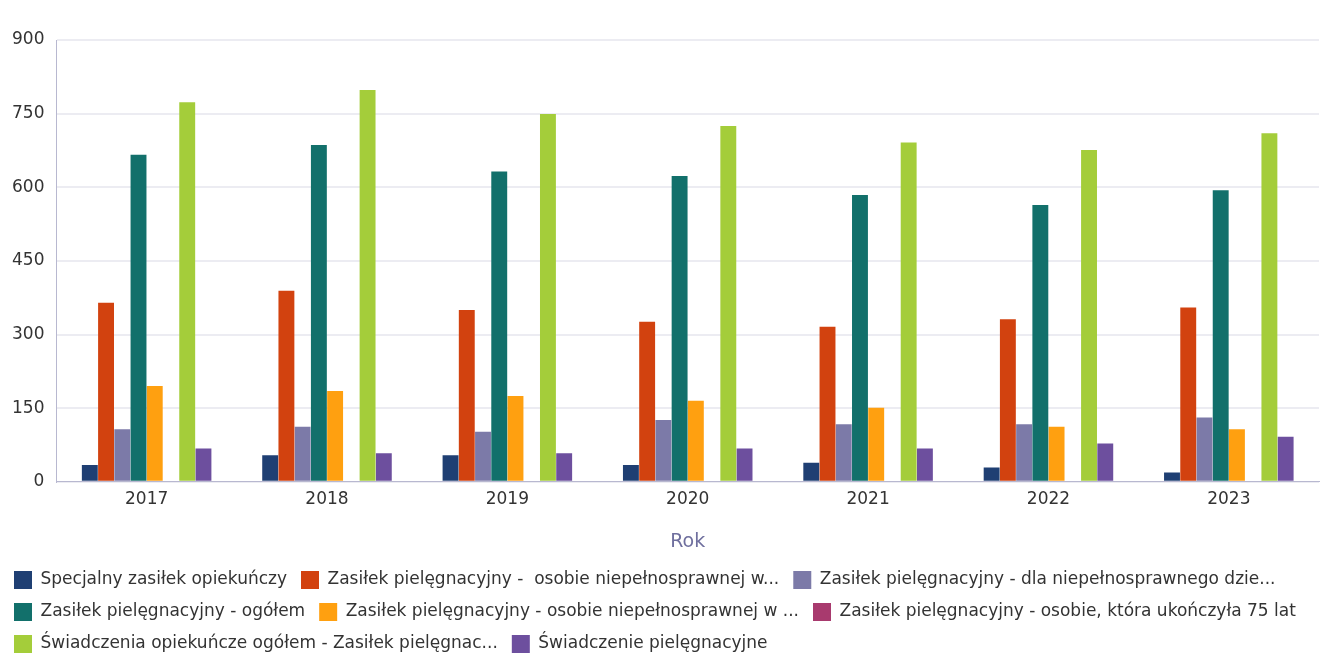 This screenshot has width=1321, height=663. I want to click on legend-label: Świadczenie pielęgnacyjne, so click(653, 642).